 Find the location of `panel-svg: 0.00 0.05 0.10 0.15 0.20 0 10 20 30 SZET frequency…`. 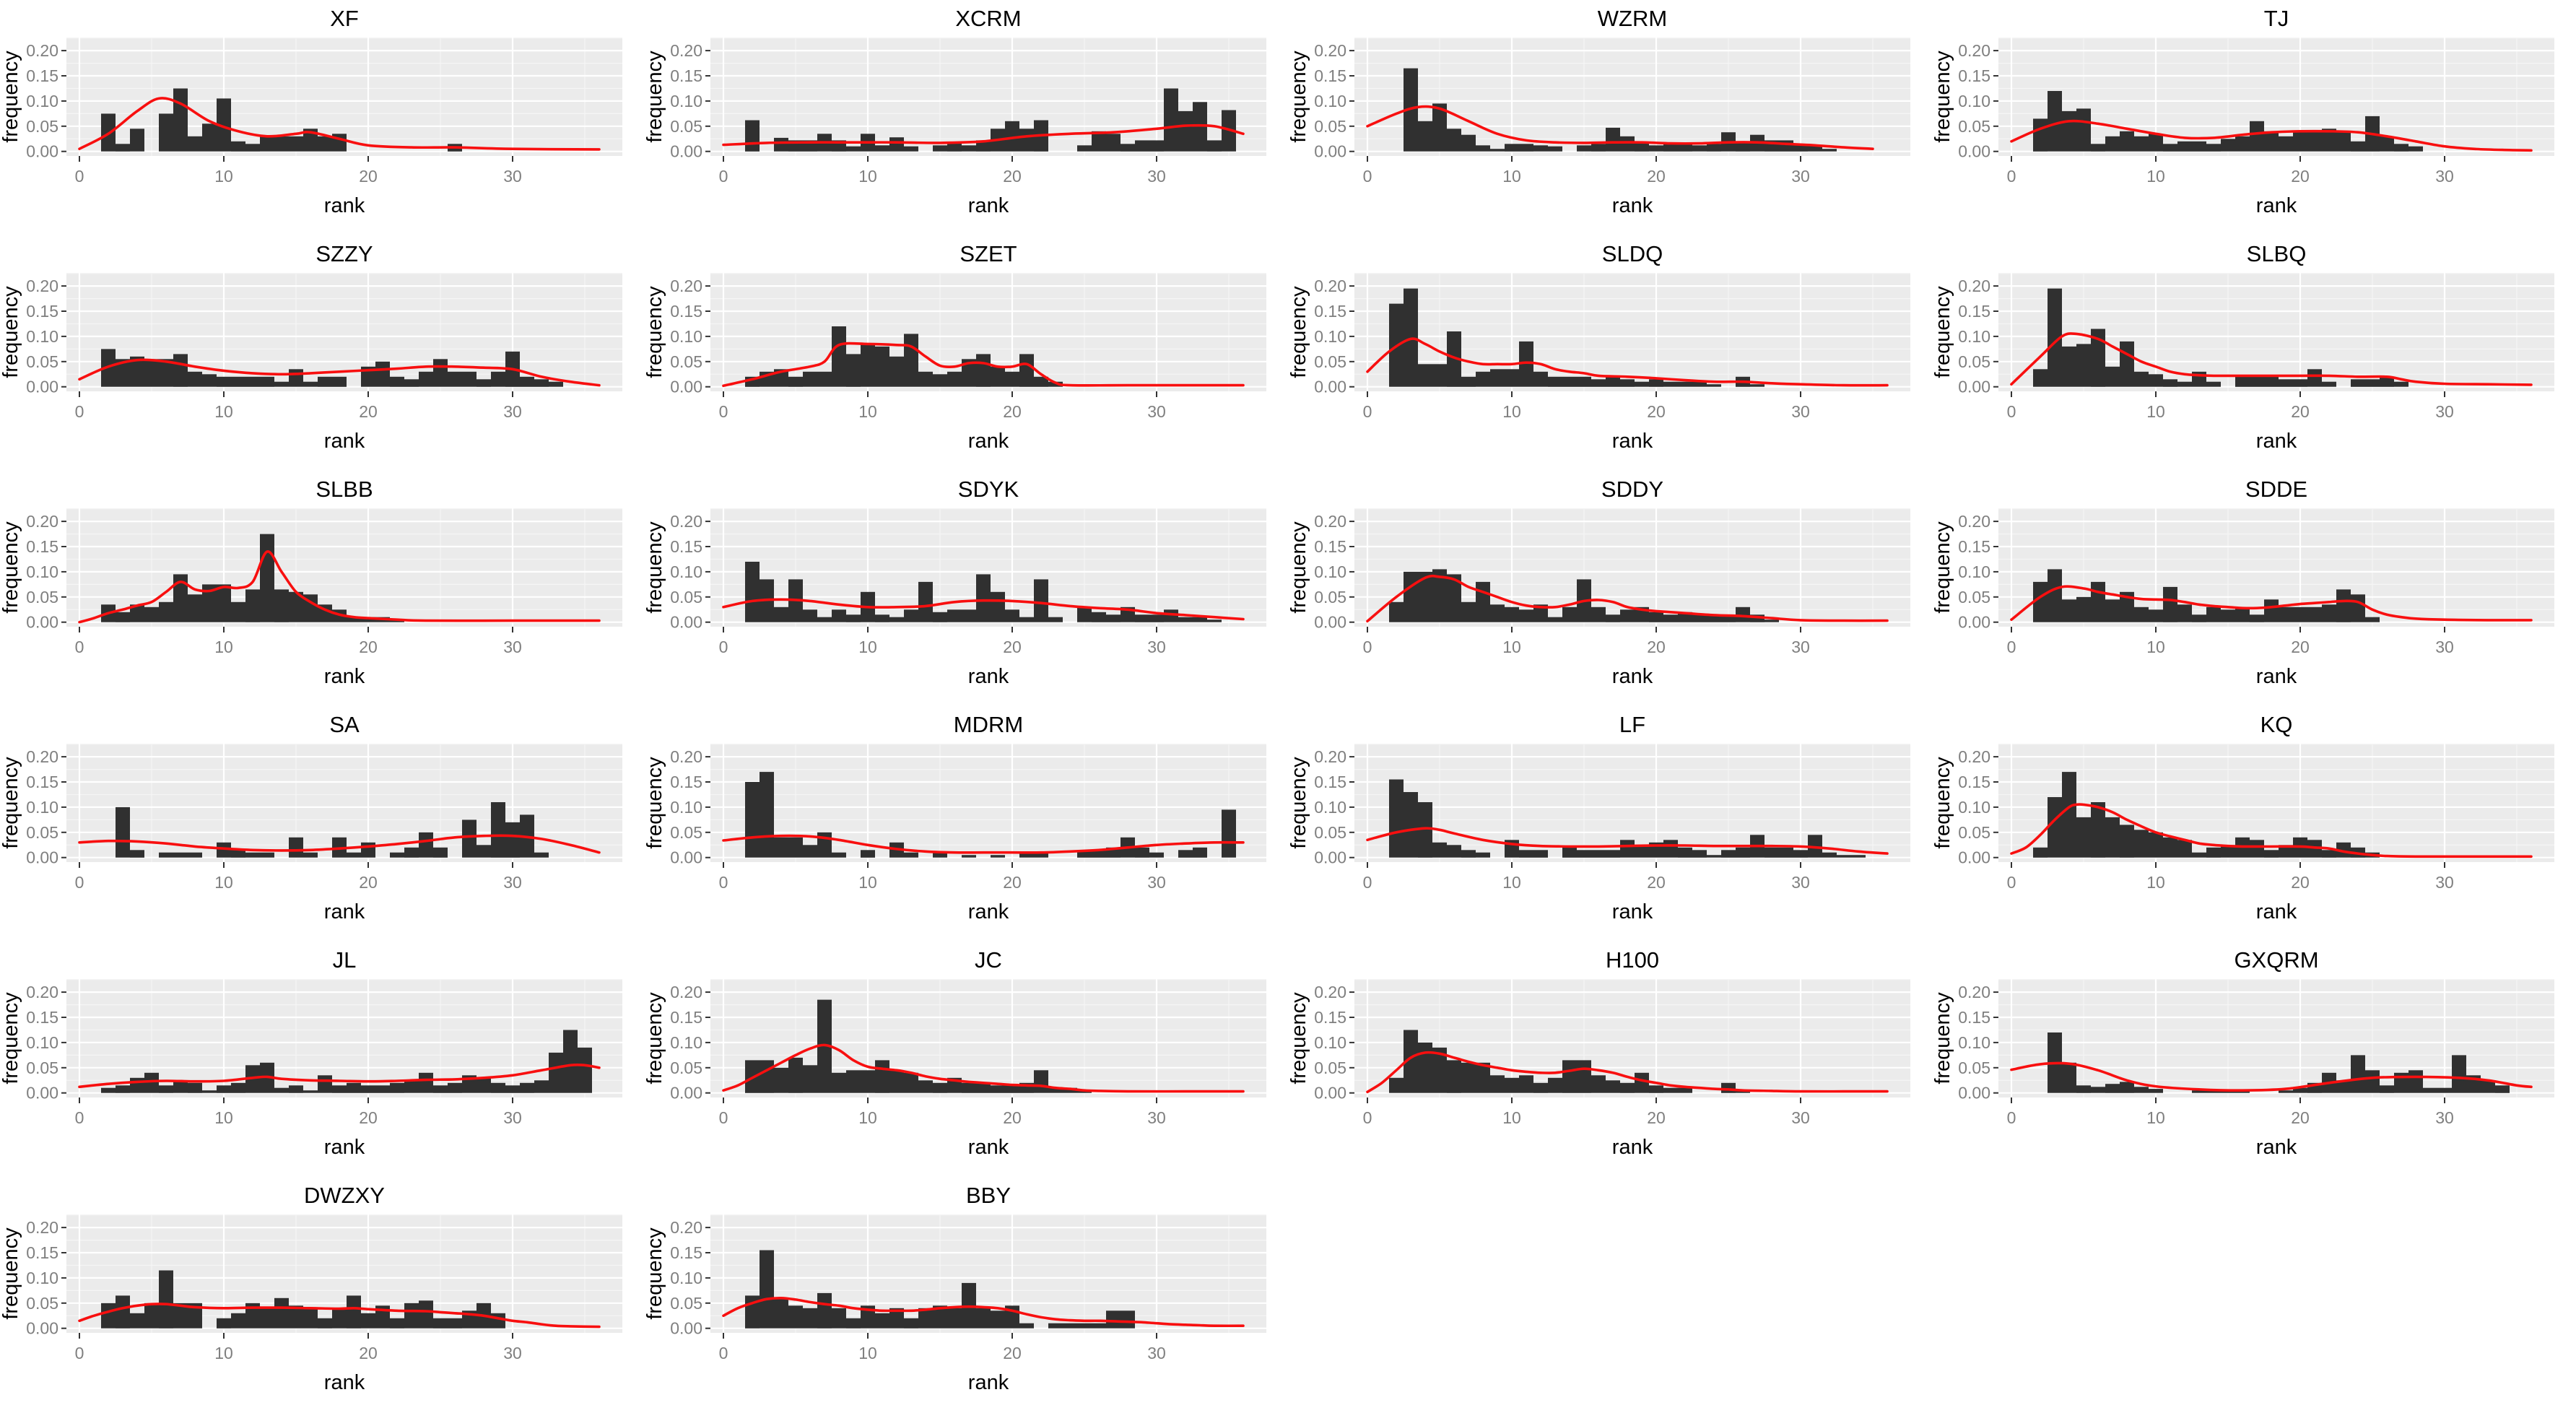

panel-svg: 0.00 0.05 0.10 0.15 0.20 0 10 20 30 SZET frequency… is located at coordinates (955, 347).